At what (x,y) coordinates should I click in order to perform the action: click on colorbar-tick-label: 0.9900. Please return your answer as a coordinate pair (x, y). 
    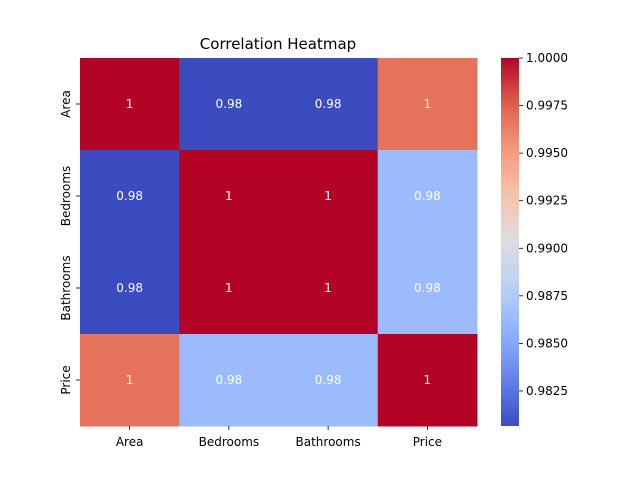
    Looking at the image, I should click on (547, 248).